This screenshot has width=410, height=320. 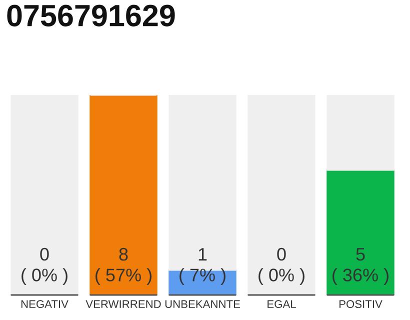 What do you see at coordinates (124, 266) in the screenshot?
I see `data-label: 8 ( 57% )` at bounding box center [124, 266].